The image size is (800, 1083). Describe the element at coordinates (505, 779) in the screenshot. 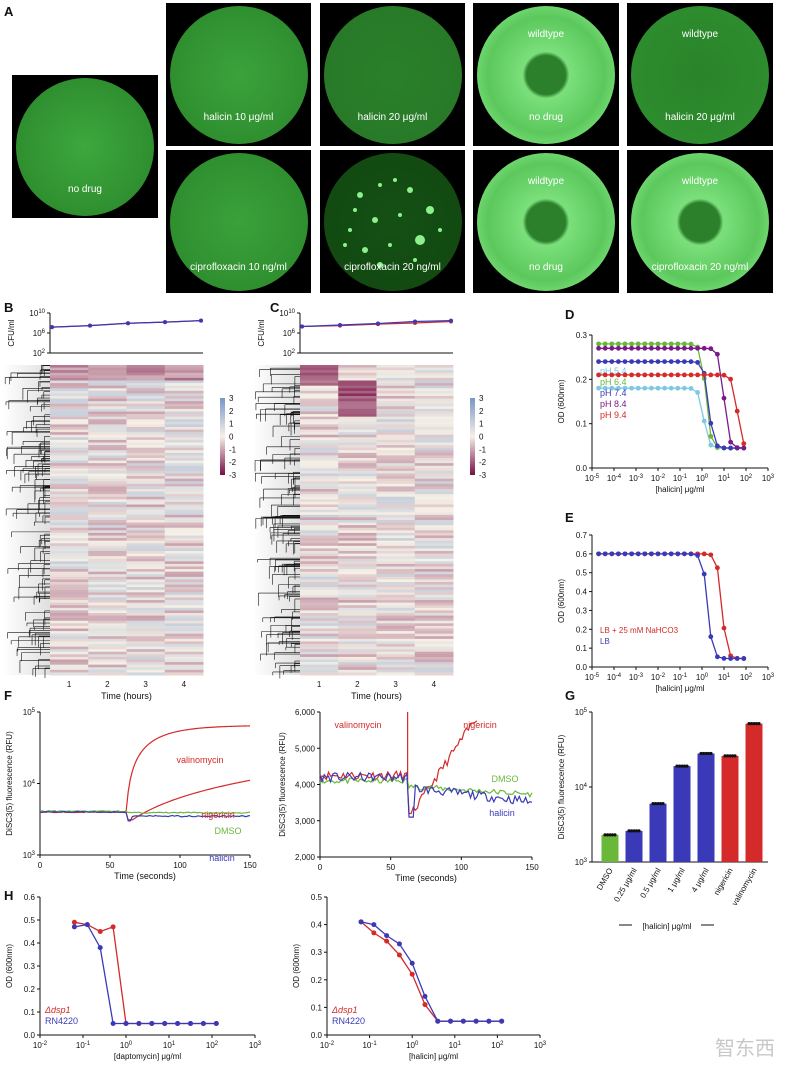

I see `series-label: DMSO` at that location.